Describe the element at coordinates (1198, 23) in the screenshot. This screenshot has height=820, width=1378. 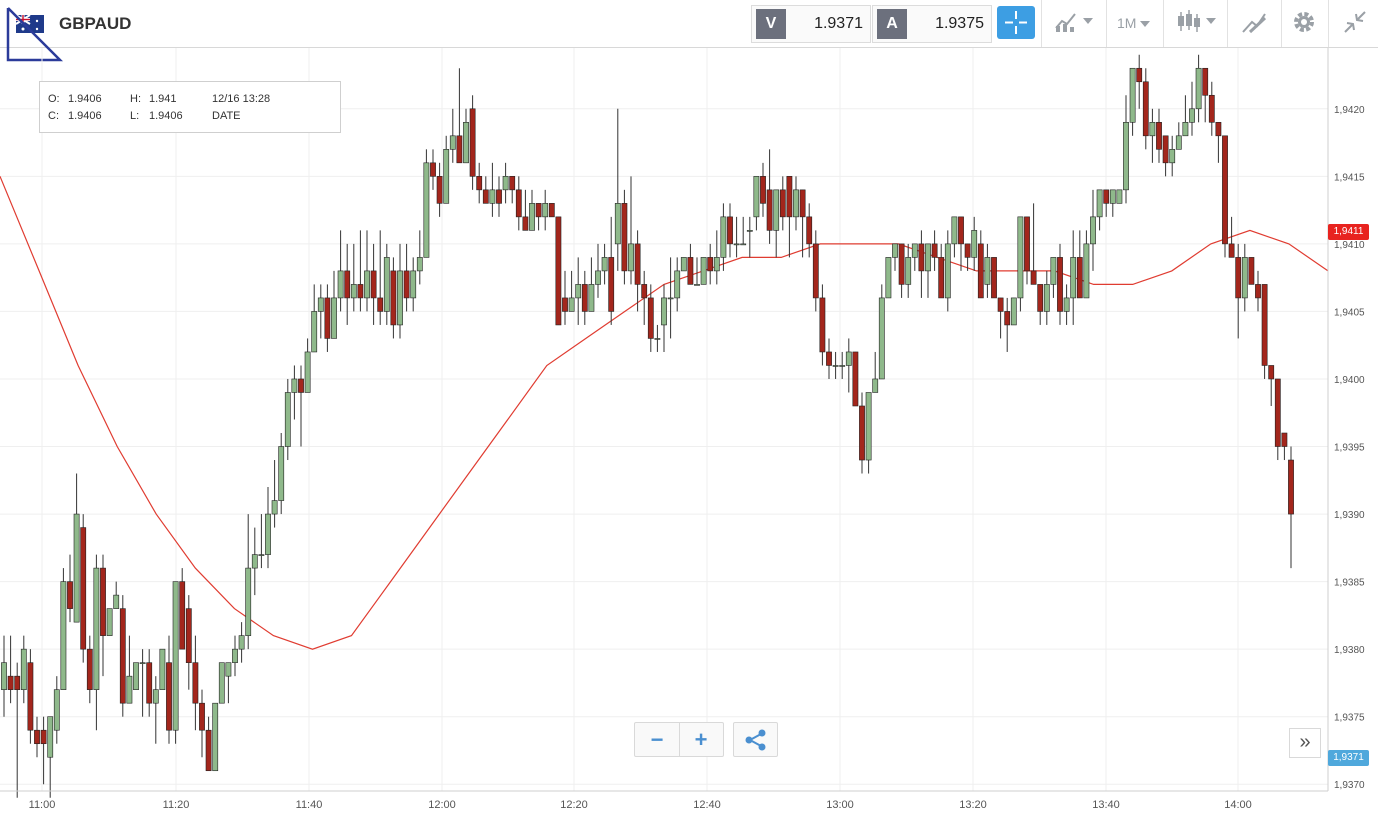
I see `chart-type-button` at that location.